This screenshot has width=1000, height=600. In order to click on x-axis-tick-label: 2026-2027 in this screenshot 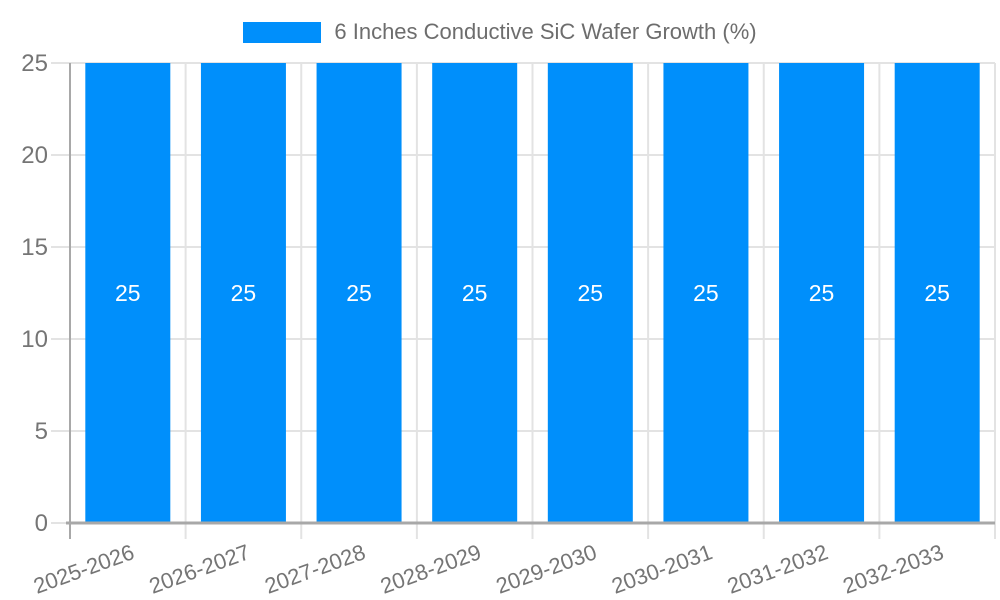, I will do `click(199, 568)`.